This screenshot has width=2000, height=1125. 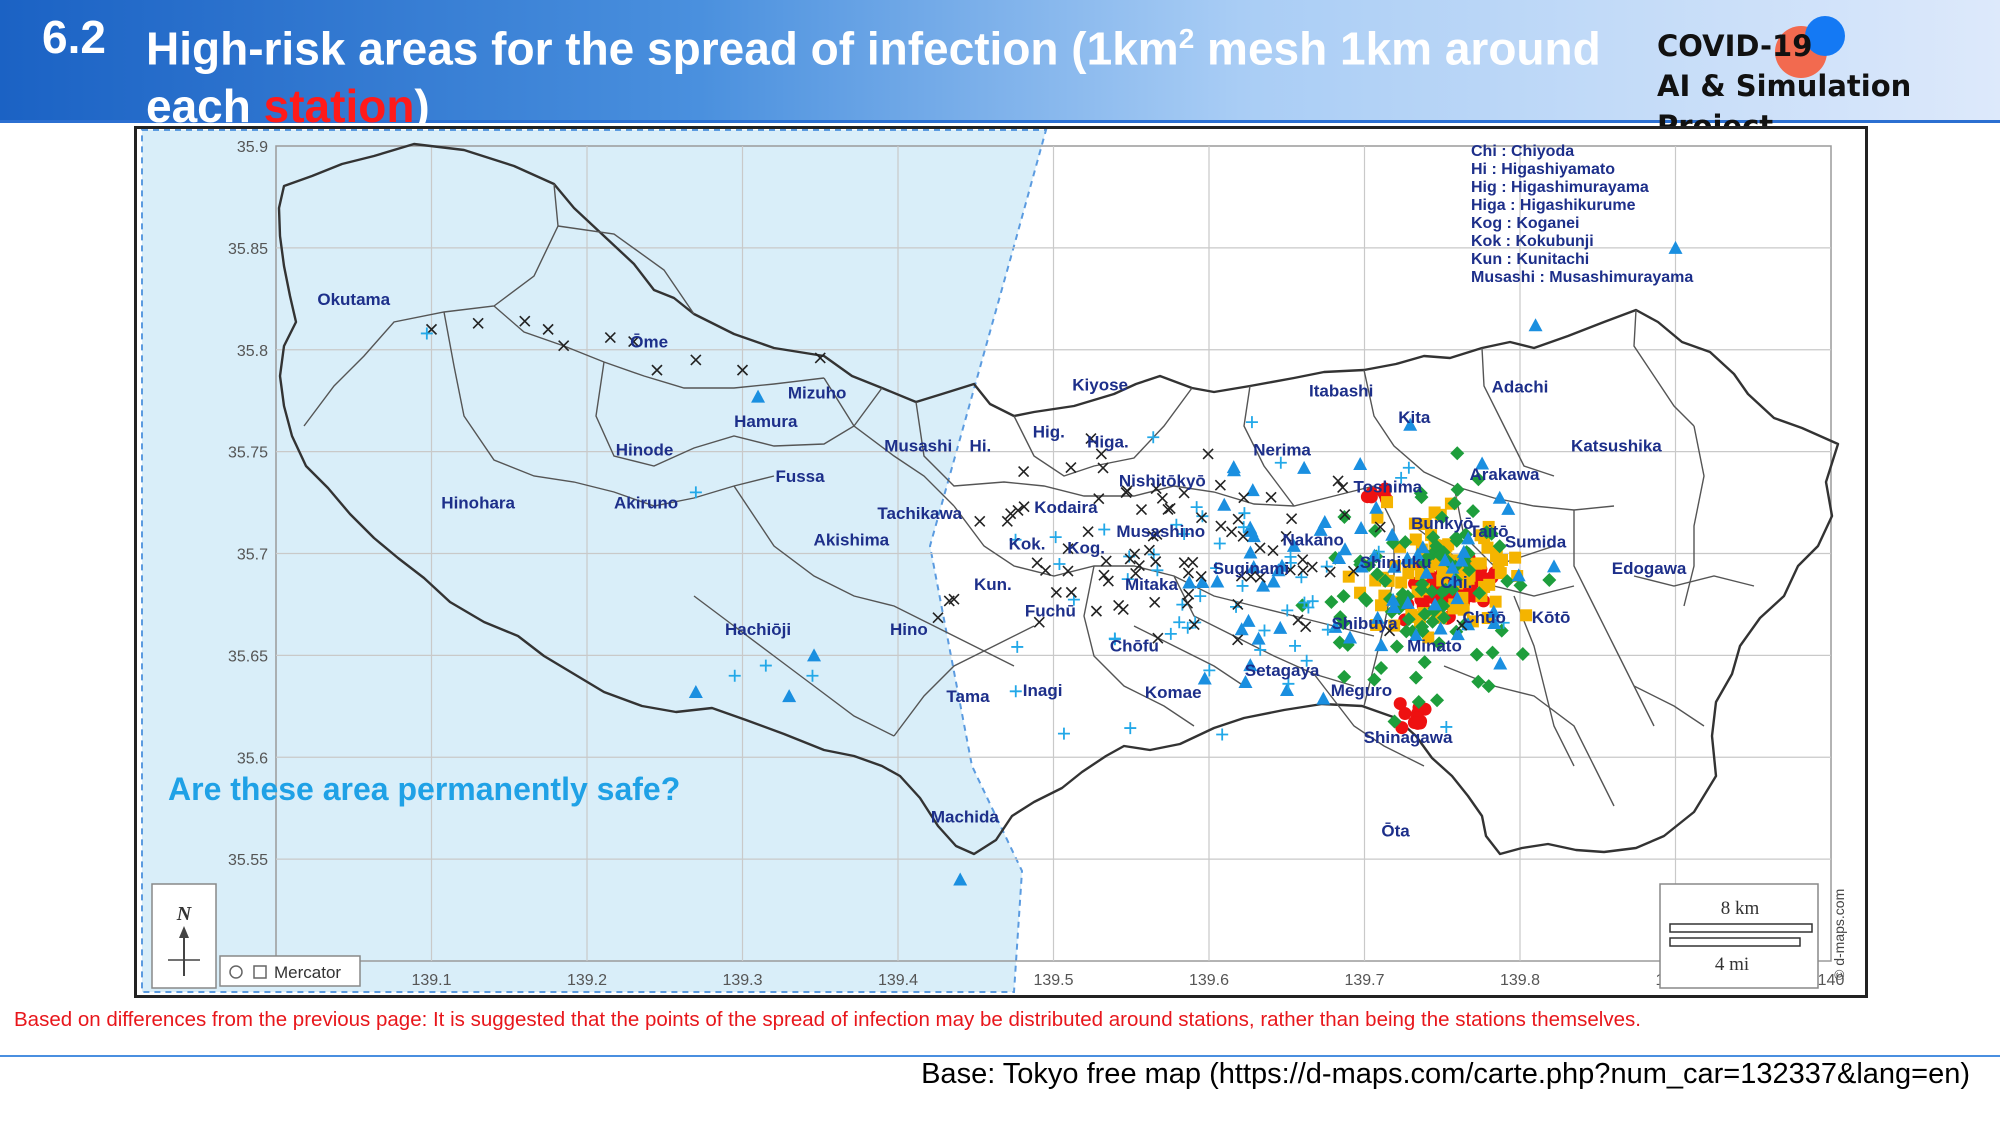 I want to click on municipality-label: Edogawa, so click(x=1649, y=568).